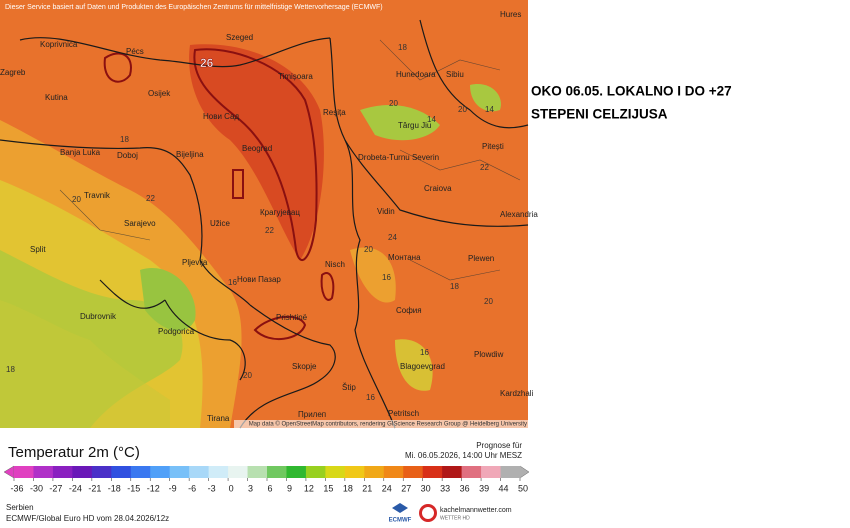  What do you see at coordinates (631, 91) in the screenshot?
I see `annotation: OKO 06.05. LOKALNO I DO +27` at bounding box center [631, 91].